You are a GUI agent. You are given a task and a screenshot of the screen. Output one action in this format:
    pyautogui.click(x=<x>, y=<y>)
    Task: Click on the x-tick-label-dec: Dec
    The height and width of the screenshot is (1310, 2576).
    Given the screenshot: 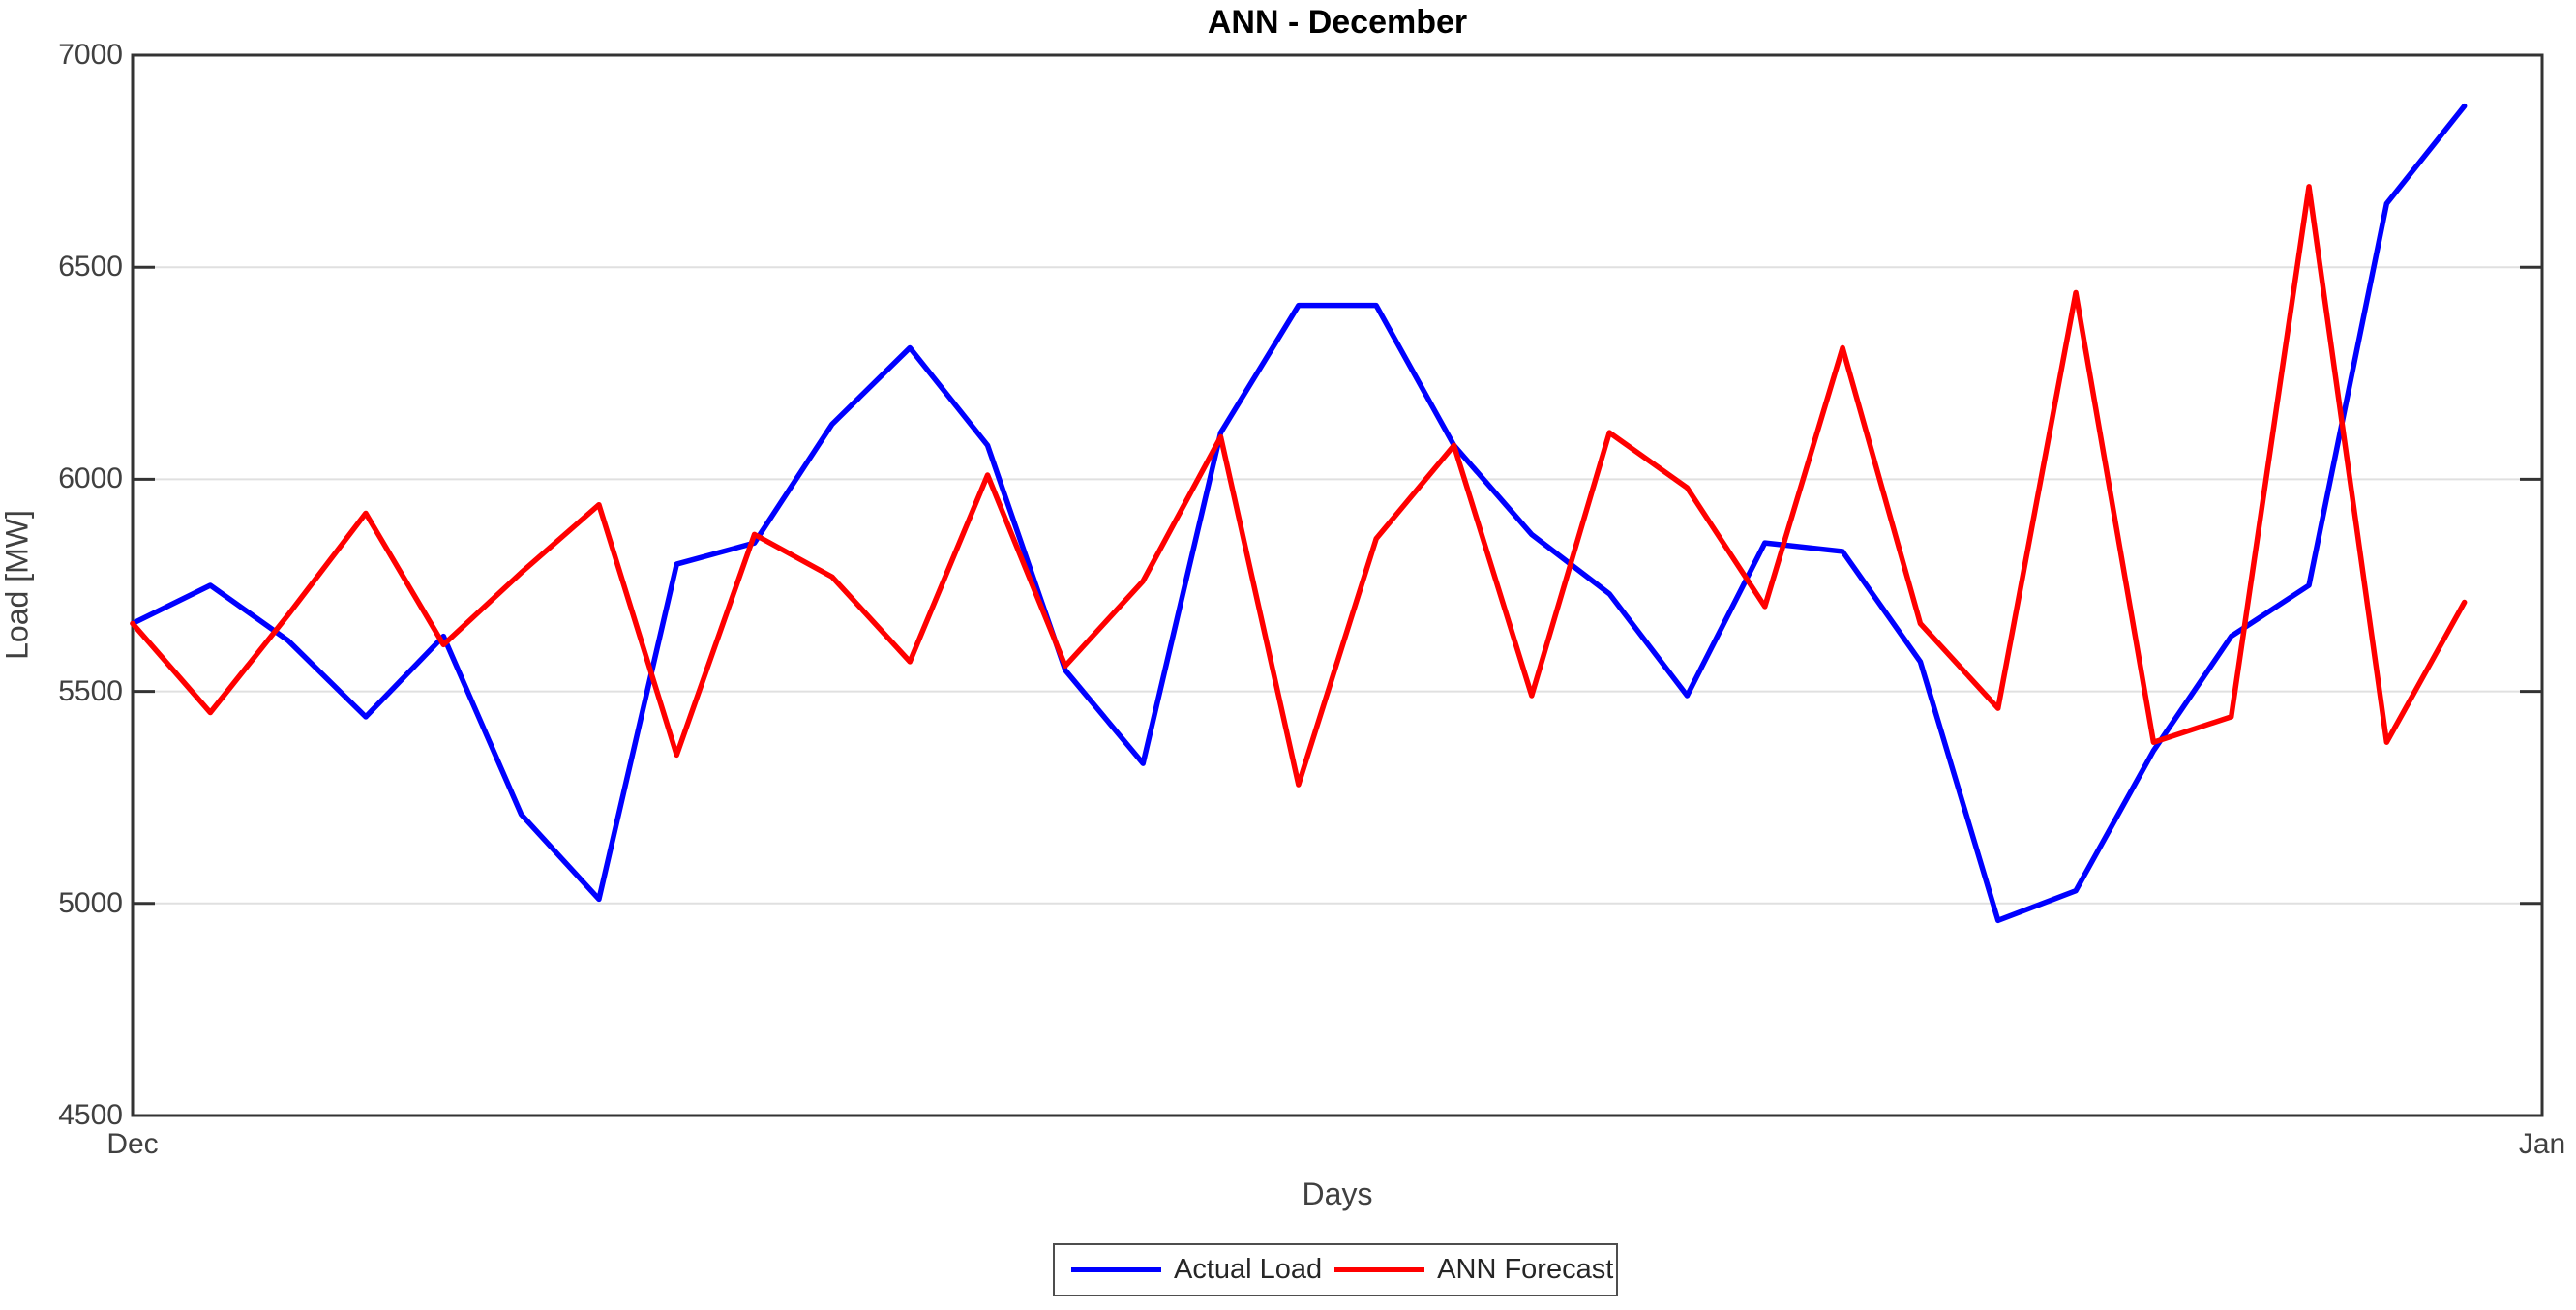 What is the action you would take?
    pyautogui.click(x=132, y=1144)
    